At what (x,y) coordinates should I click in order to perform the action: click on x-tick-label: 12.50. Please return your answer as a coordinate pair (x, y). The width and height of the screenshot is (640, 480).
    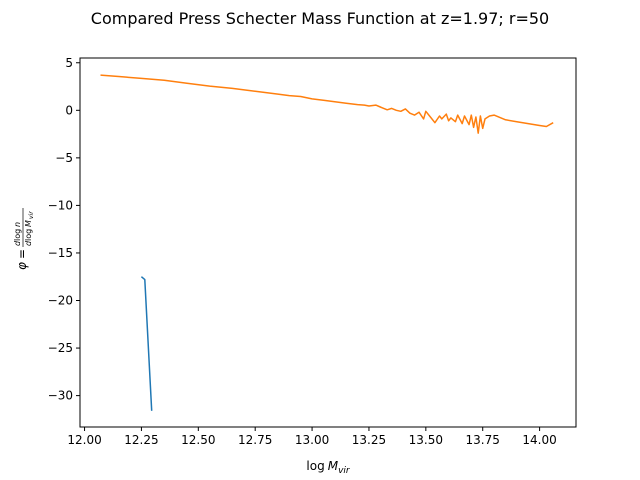
    Looking at the image, I should click on (198, 440).